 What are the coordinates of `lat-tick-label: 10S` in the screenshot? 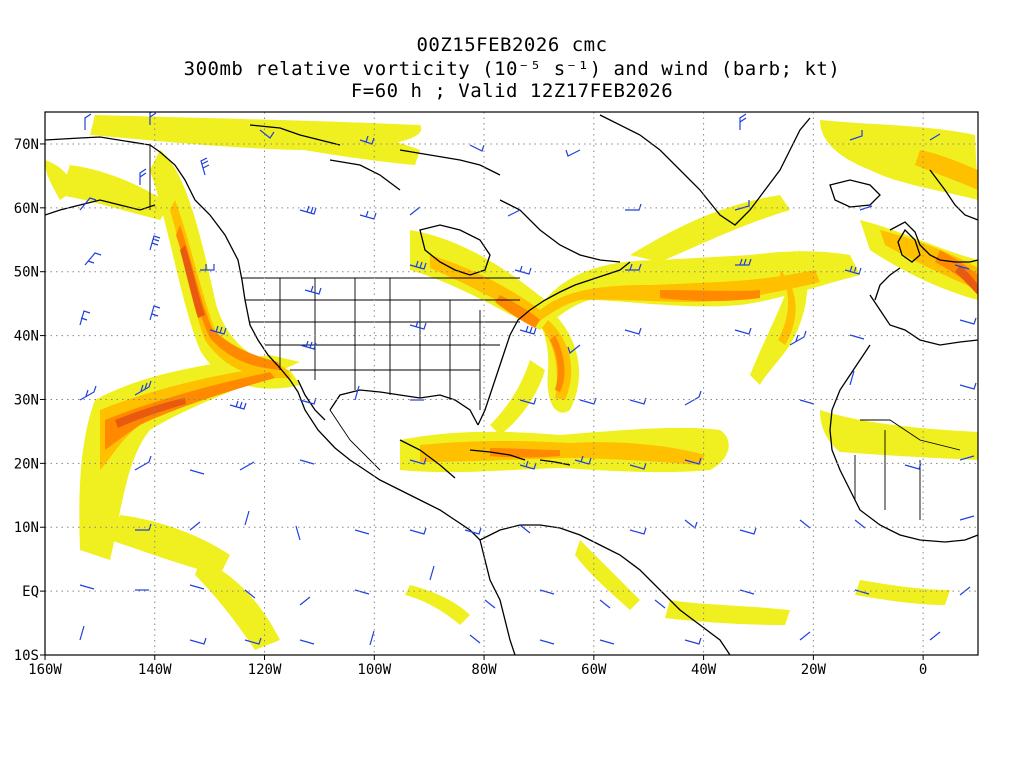 It's located at (26, 656).